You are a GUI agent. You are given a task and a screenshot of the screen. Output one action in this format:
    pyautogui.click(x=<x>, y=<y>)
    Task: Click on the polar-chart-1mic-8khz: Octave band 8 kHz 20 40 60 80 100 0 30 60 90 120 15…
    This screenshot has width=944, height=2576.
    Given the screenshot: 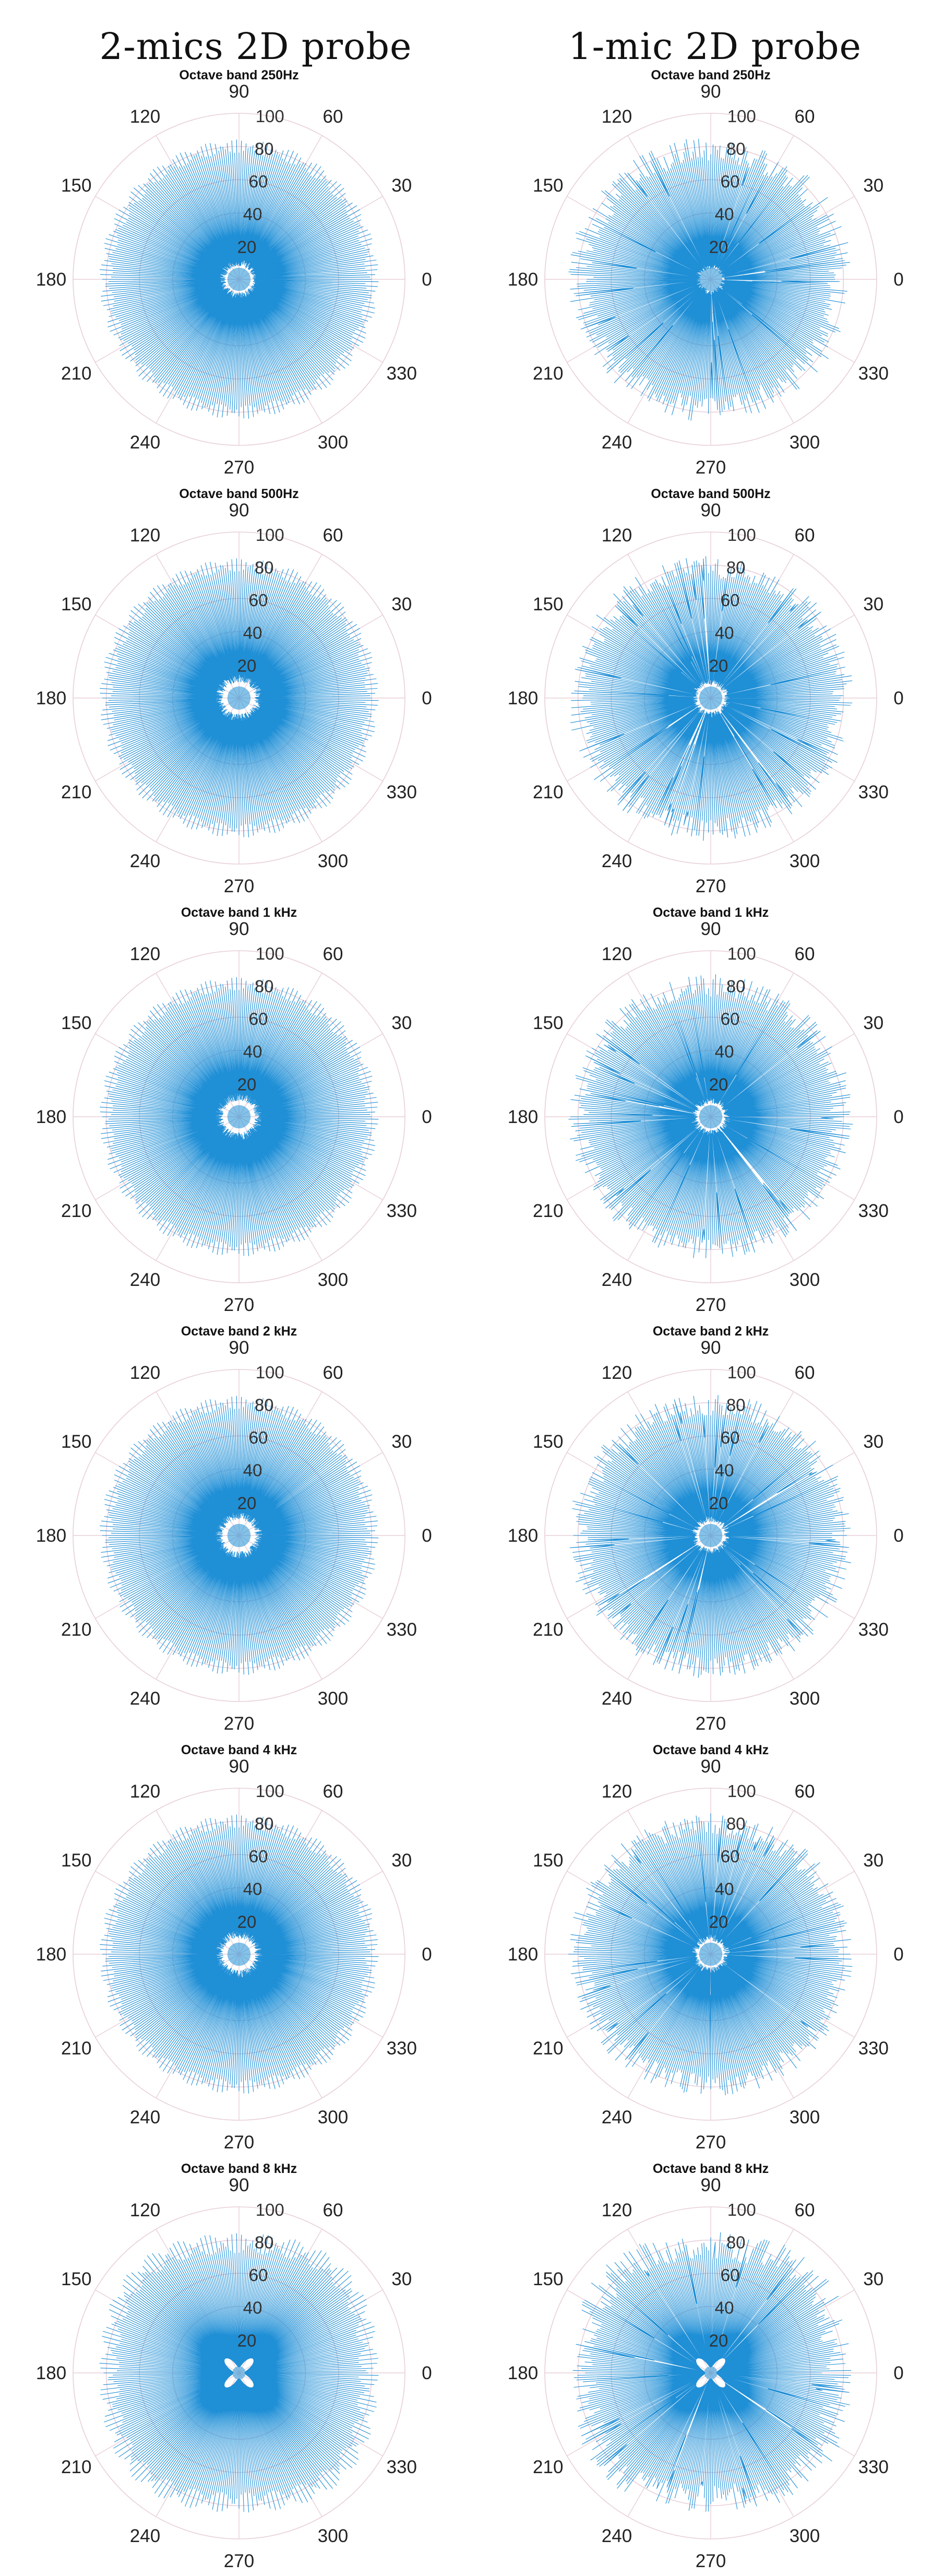 What is the action you would take?
    pyautogui.click(x=707, y=2362)
    